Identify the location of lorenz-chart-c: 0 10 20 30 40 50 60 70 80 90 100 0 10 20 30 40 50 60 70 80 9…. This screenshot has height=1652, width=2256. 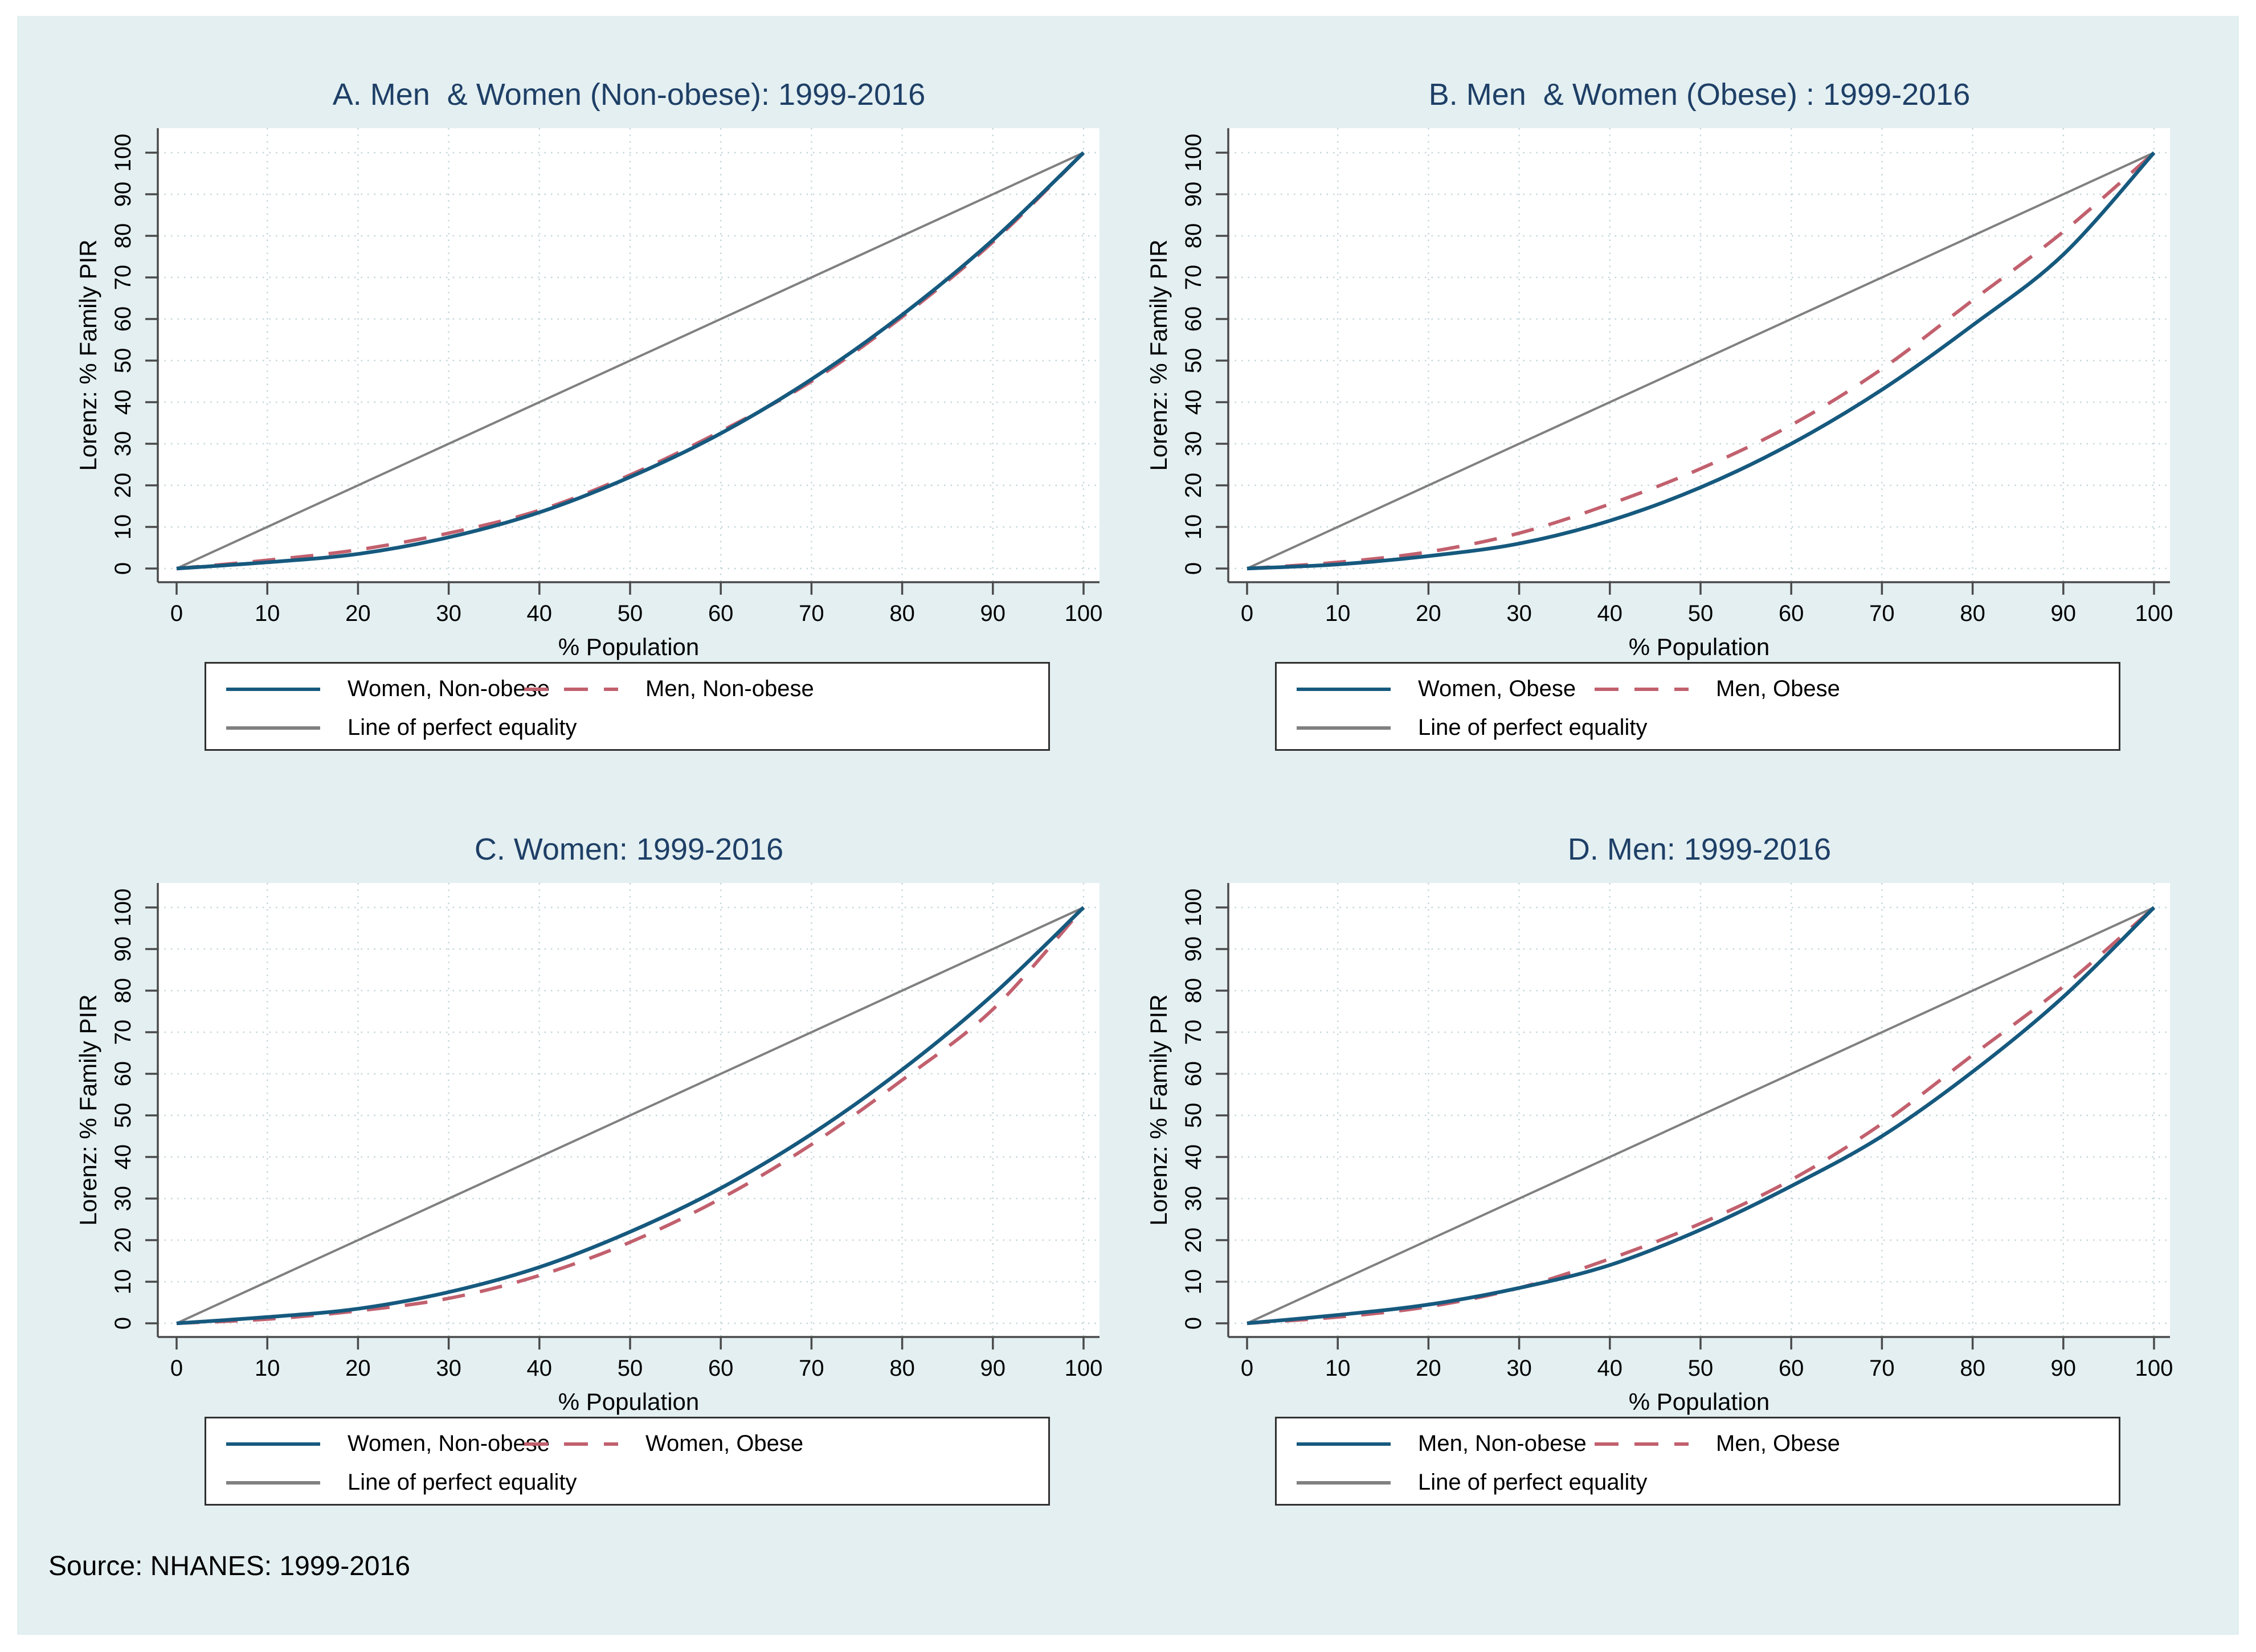
(589, 1149).